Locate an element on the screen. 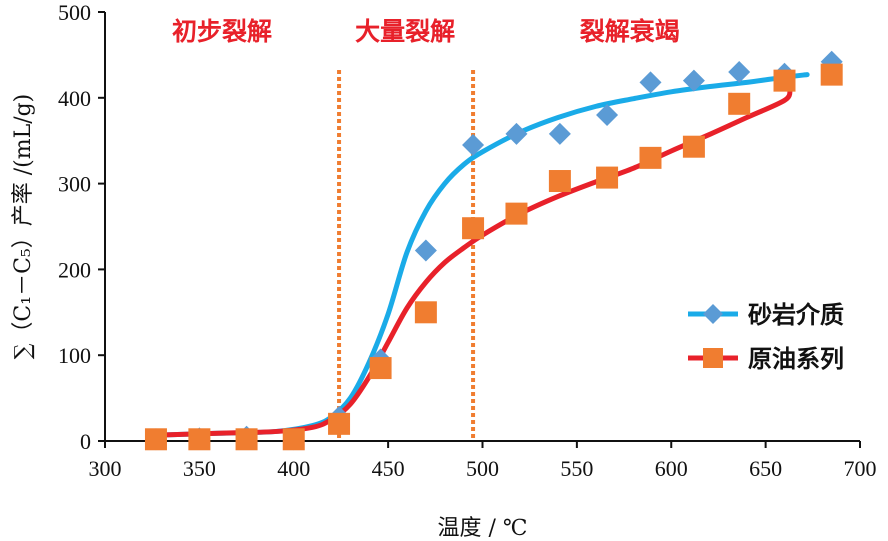  y-tick-label: 100 is located at coordinates (74, 355).